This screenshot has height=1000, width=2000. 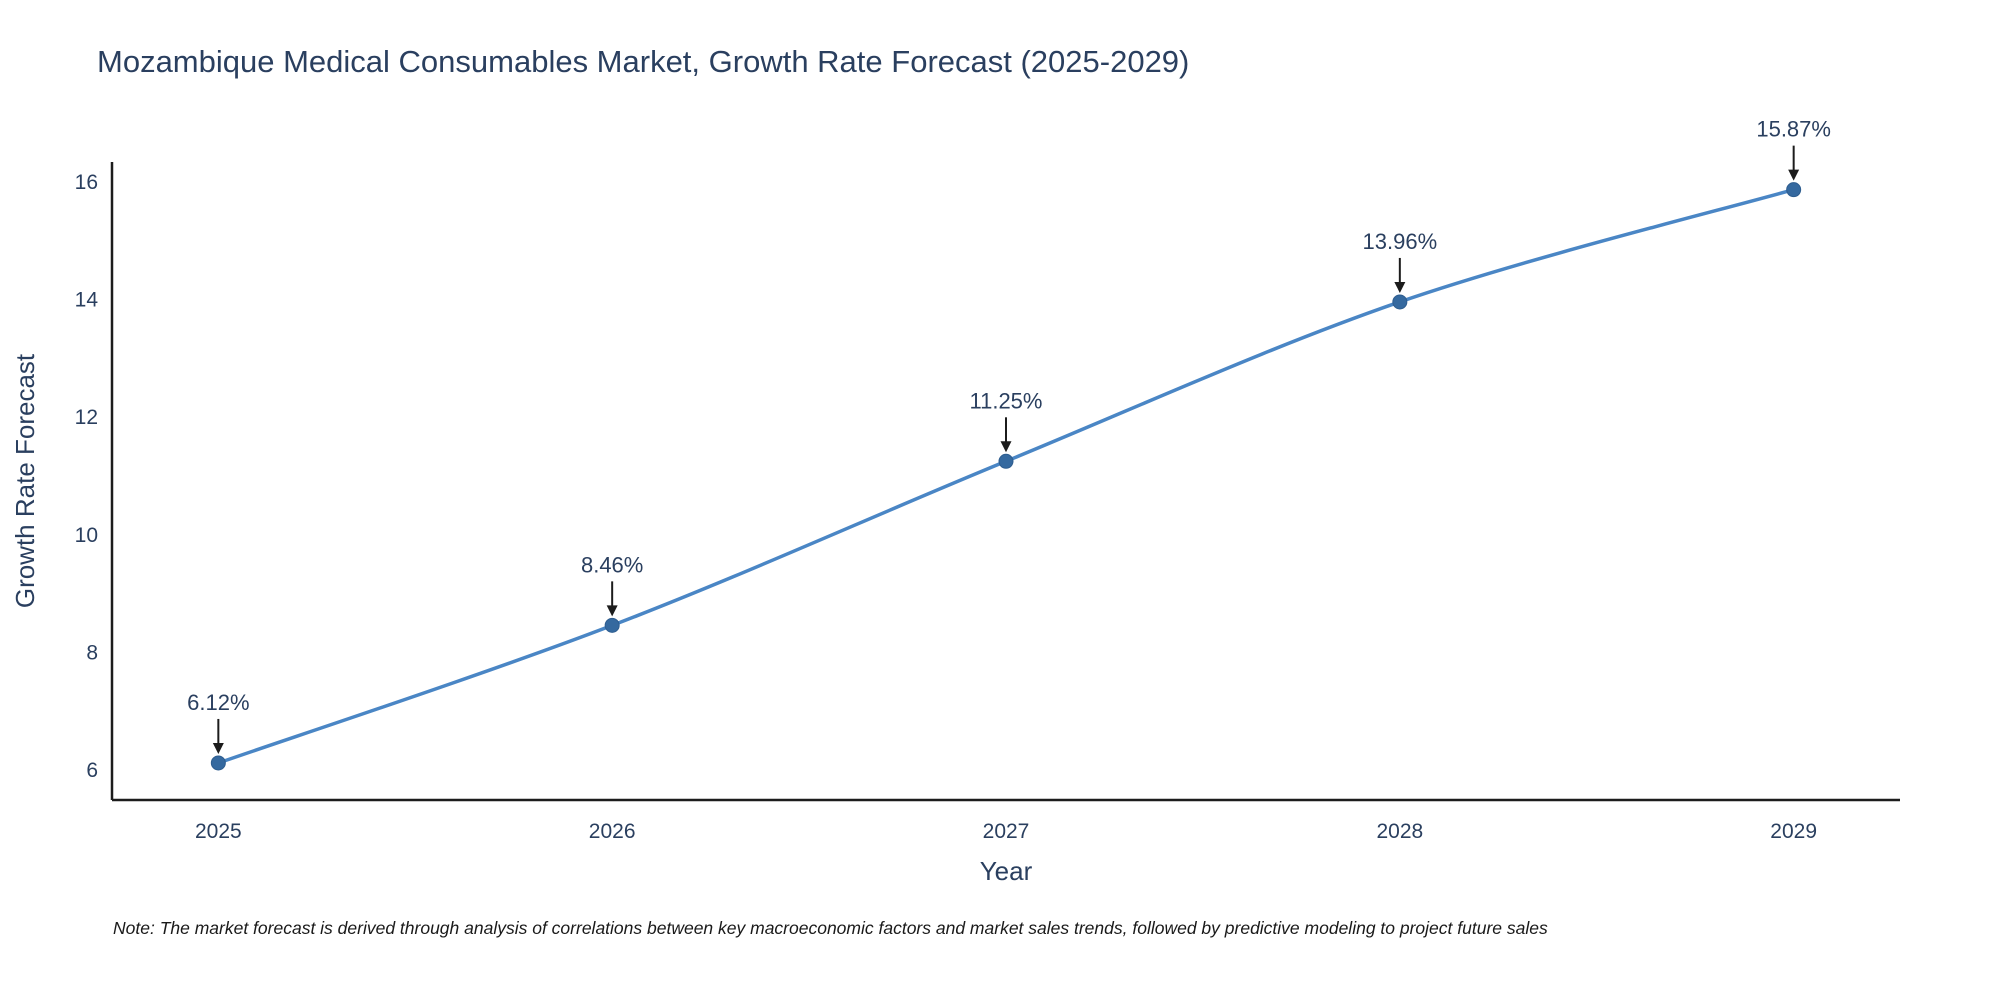 What do you see at coordinates (92, 652) in the screenshot?
I see `y-tick-label: 8` at bounding box center [92, 652].